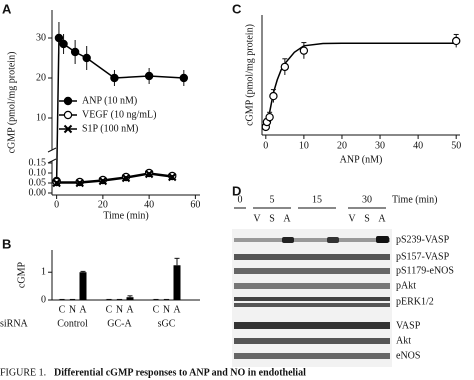 The height and width of the screenshot is (380, 474). What do you see at coordinates (380, 145) in the screenshot?
I see `x-tick-label: 30` at bounding box center [380, 145].